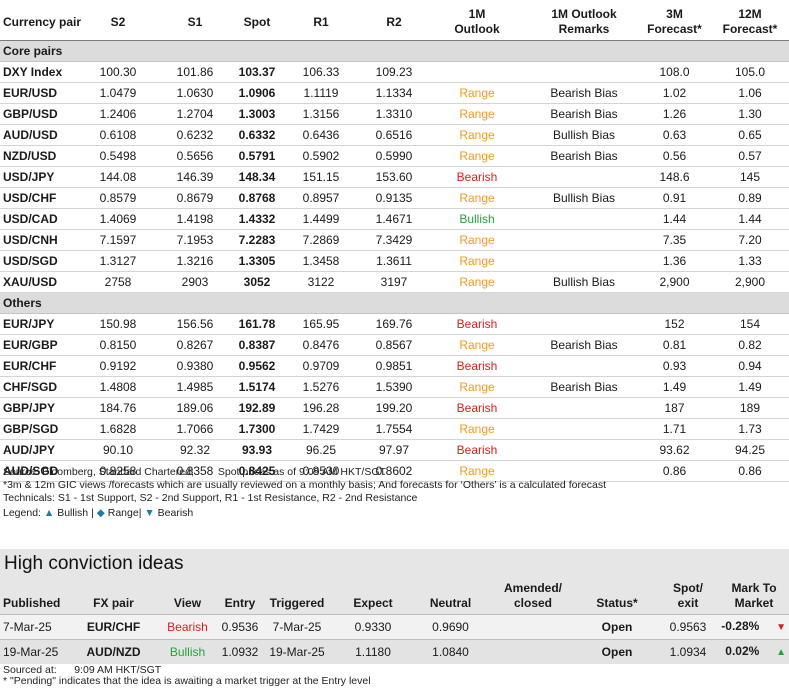 Image resolution: width=789 pixels, height=695 pixels. Describe the element at coordinates (118, 670) in the screenshot. I see `sourced-time: 9:09 AM HKT/SGT` at that location.